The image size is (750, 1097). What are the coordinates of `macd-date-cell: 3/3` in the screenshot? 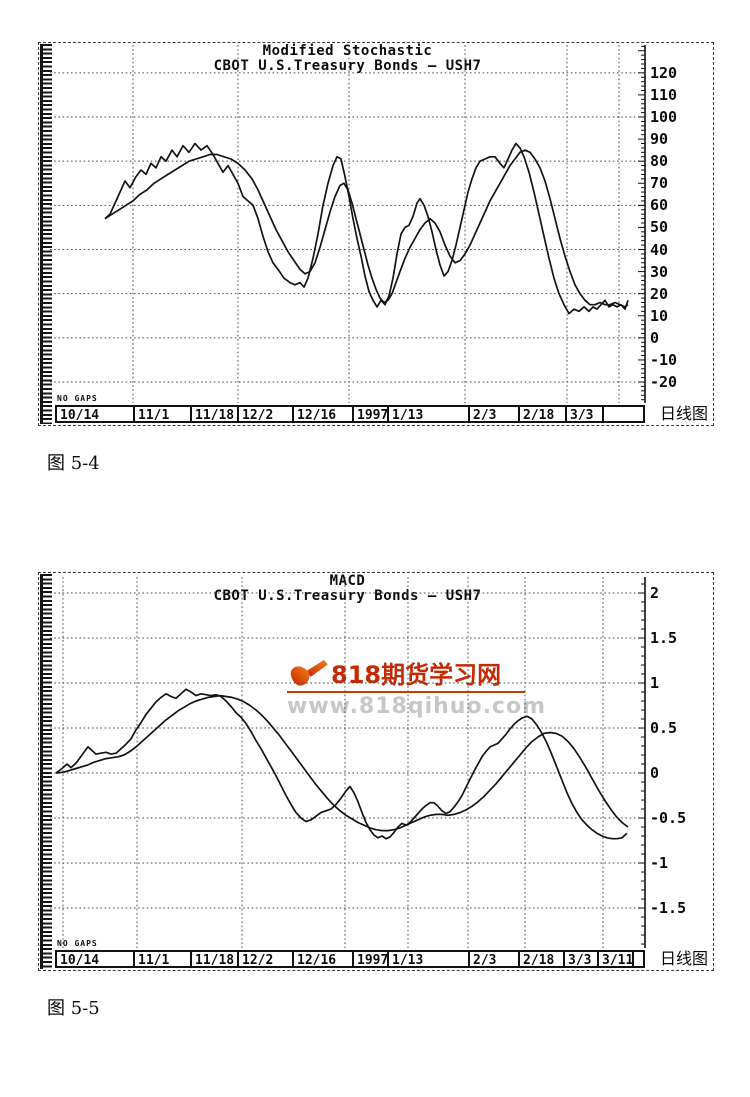 It's located at (580, 959).